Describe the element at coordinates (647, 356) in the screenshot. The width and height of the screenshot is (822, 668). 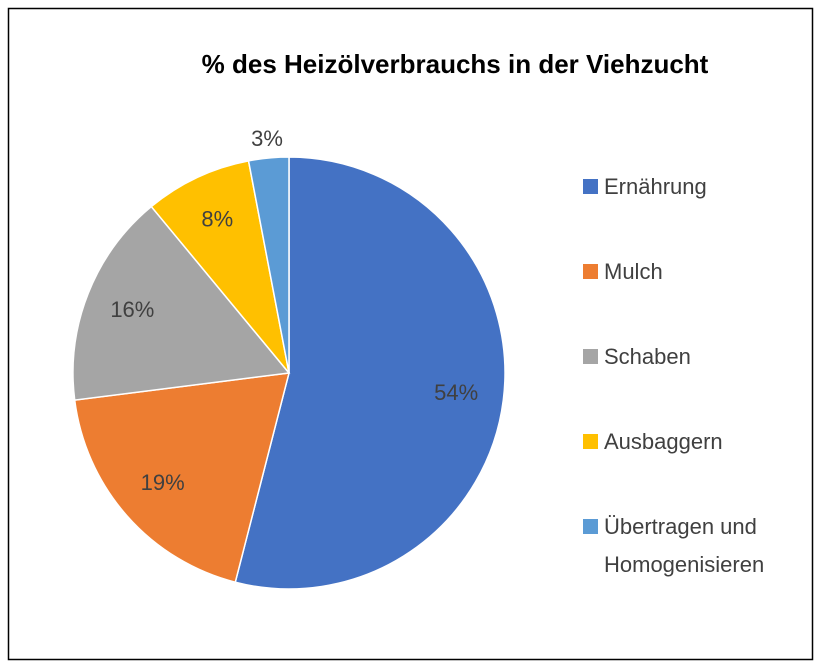
I see `legend-label: Schaben` at that location.